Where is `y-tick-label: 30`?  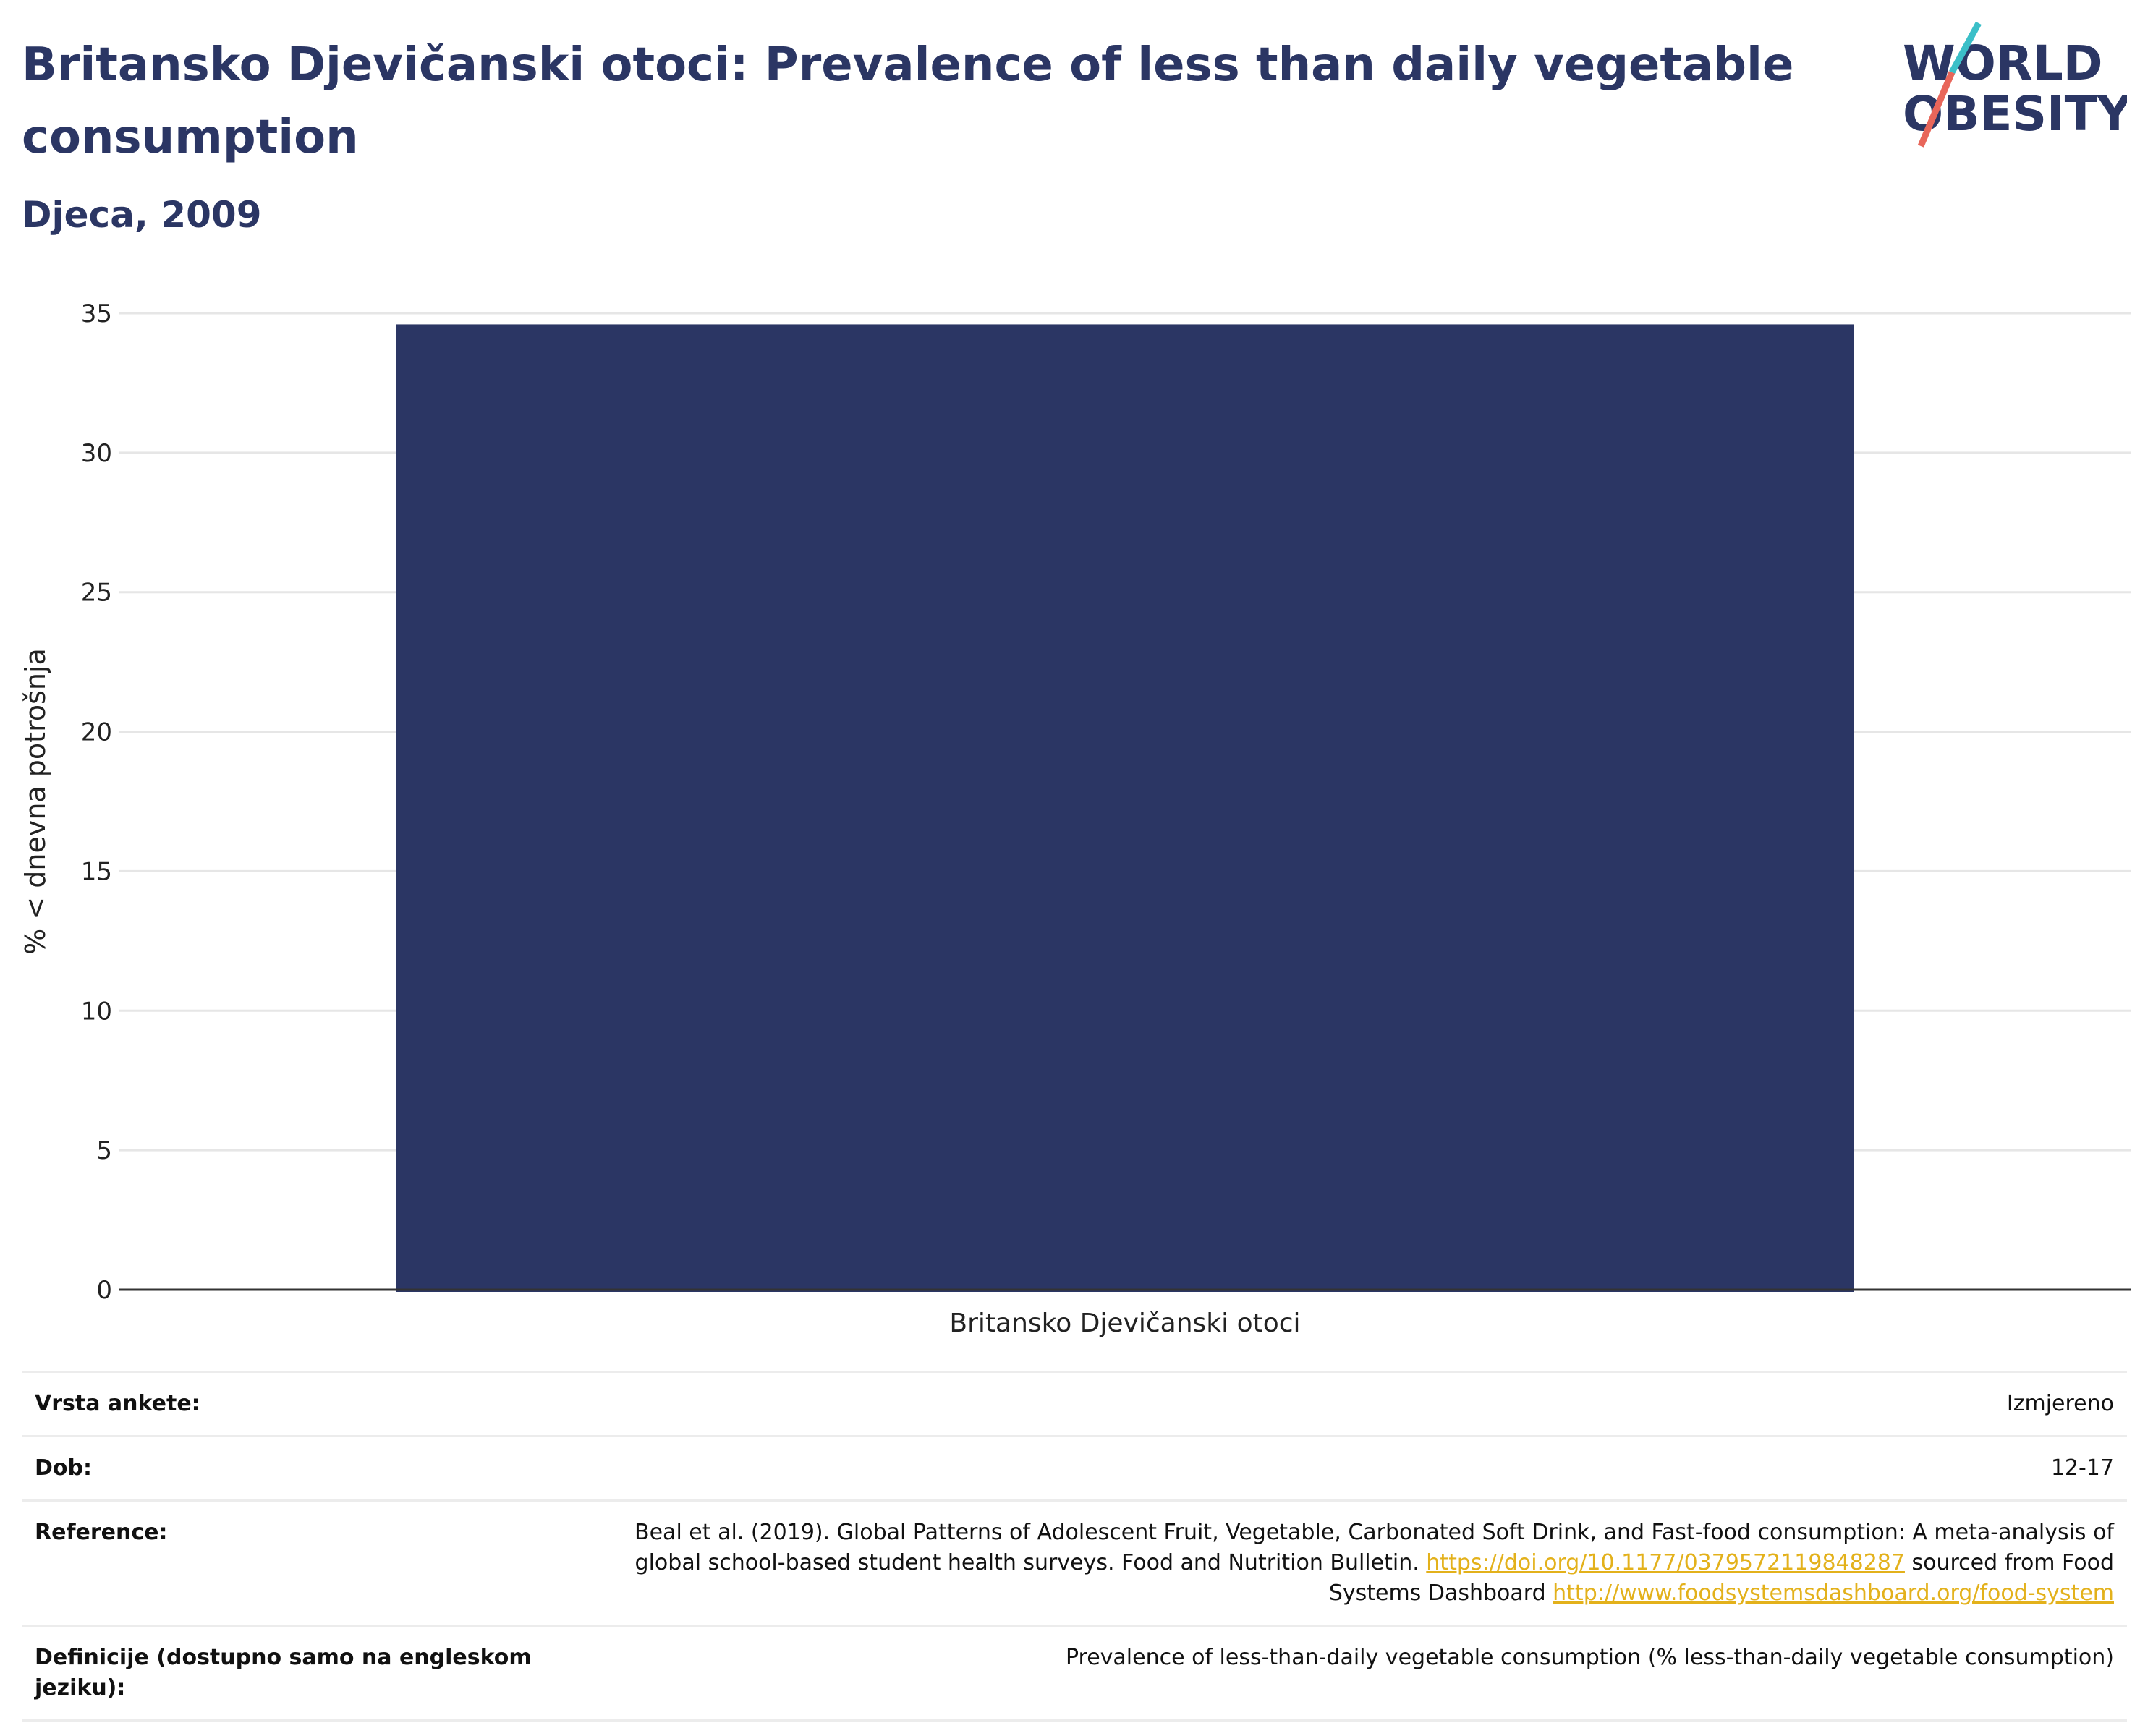 y-tick-label: 30 is located at coordinates (96, 453).